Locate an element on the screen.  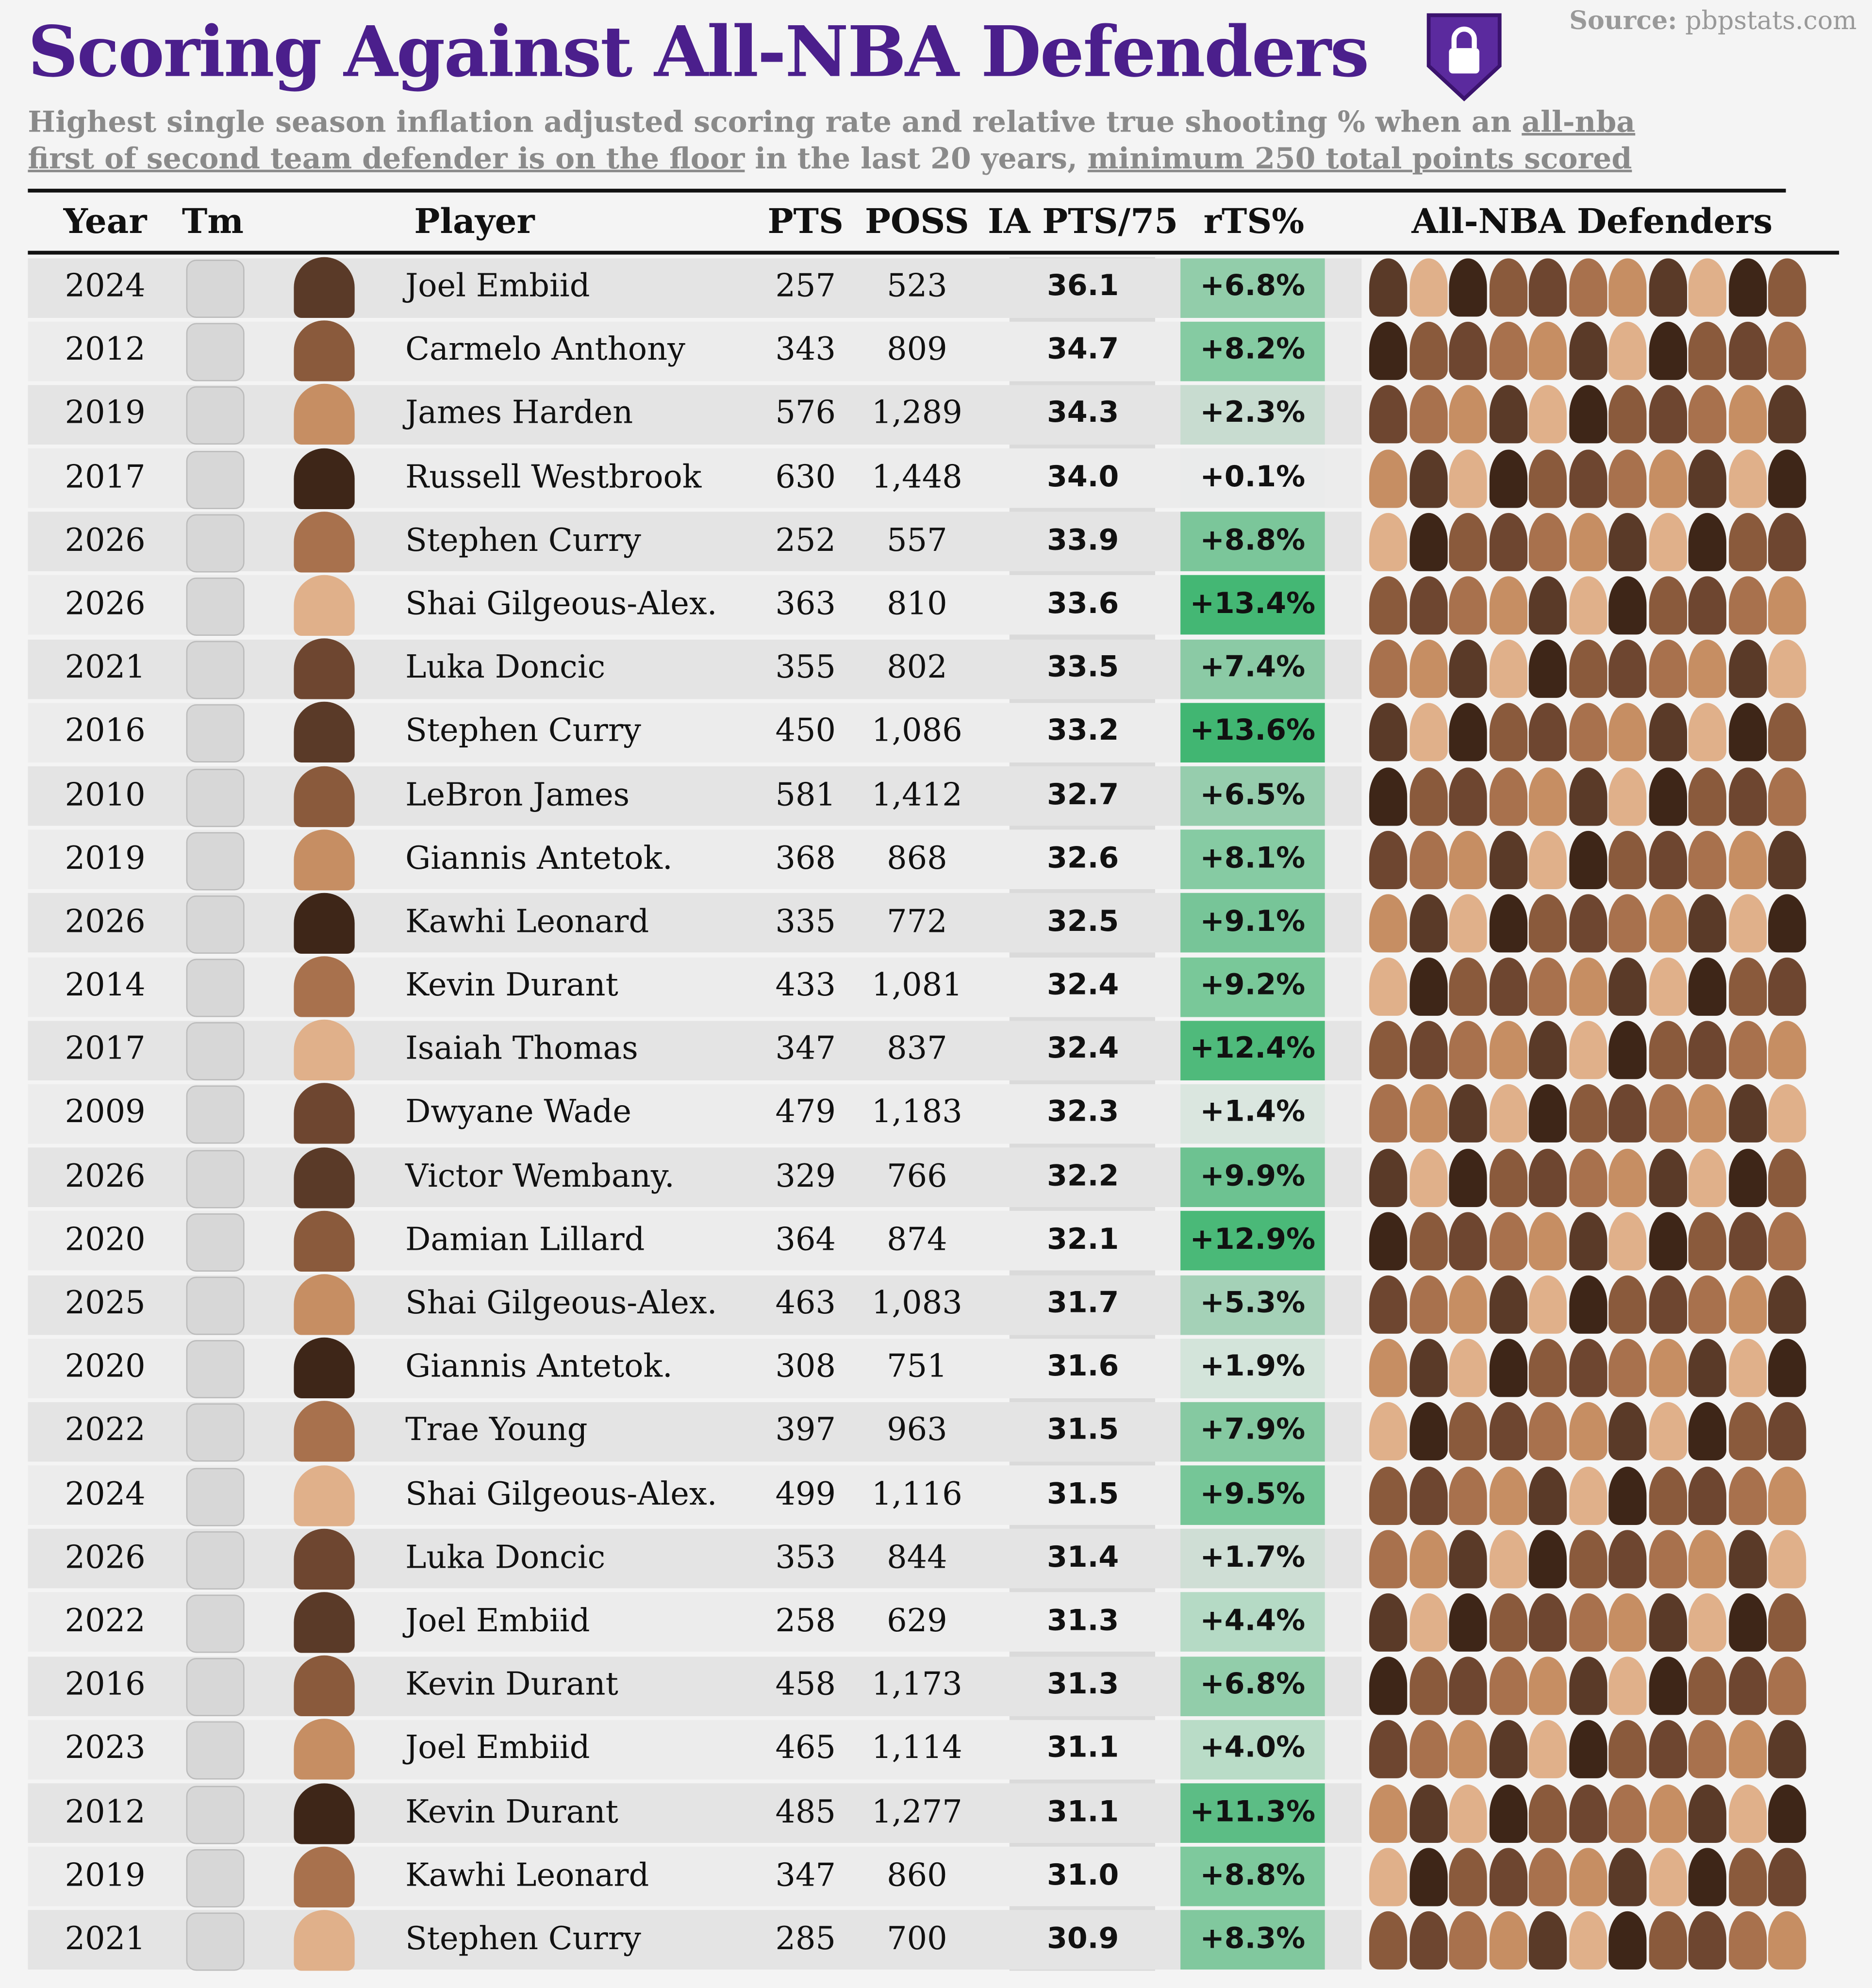
year: 2021 is located at coordinates (106, 667).